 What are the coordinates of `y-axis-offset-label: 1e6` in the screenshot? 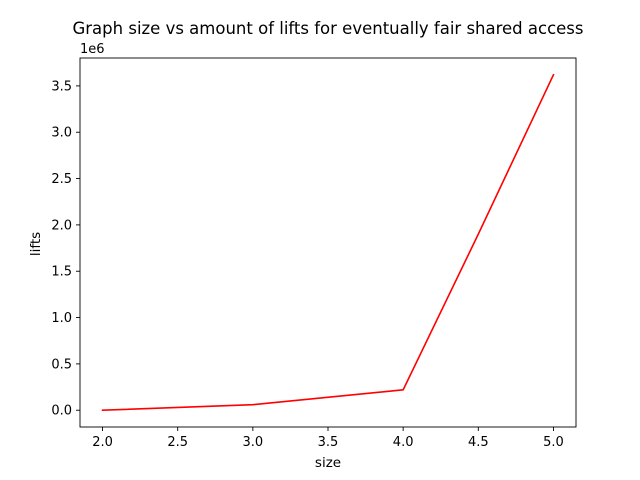 It's located at (92, 49).